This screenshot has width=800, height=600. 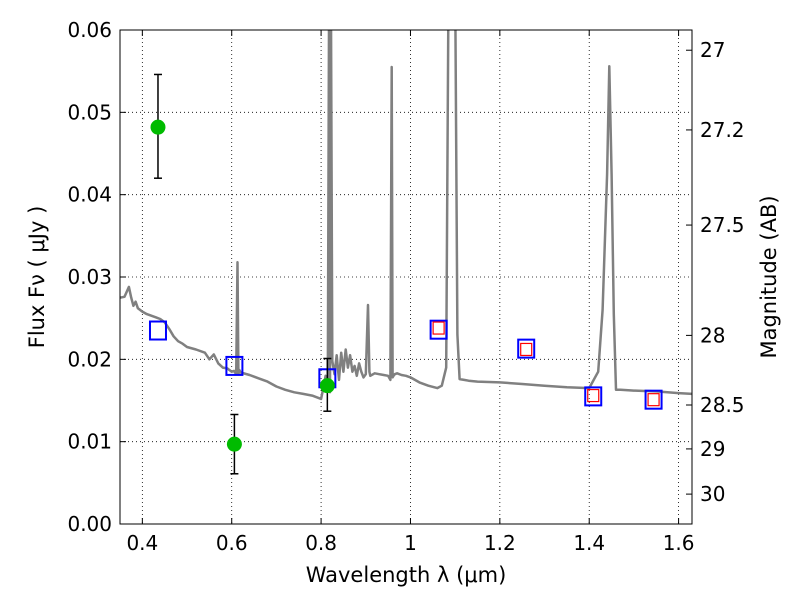 I want to click on y-tick-label: 0.06, so click(x=89, y=30).